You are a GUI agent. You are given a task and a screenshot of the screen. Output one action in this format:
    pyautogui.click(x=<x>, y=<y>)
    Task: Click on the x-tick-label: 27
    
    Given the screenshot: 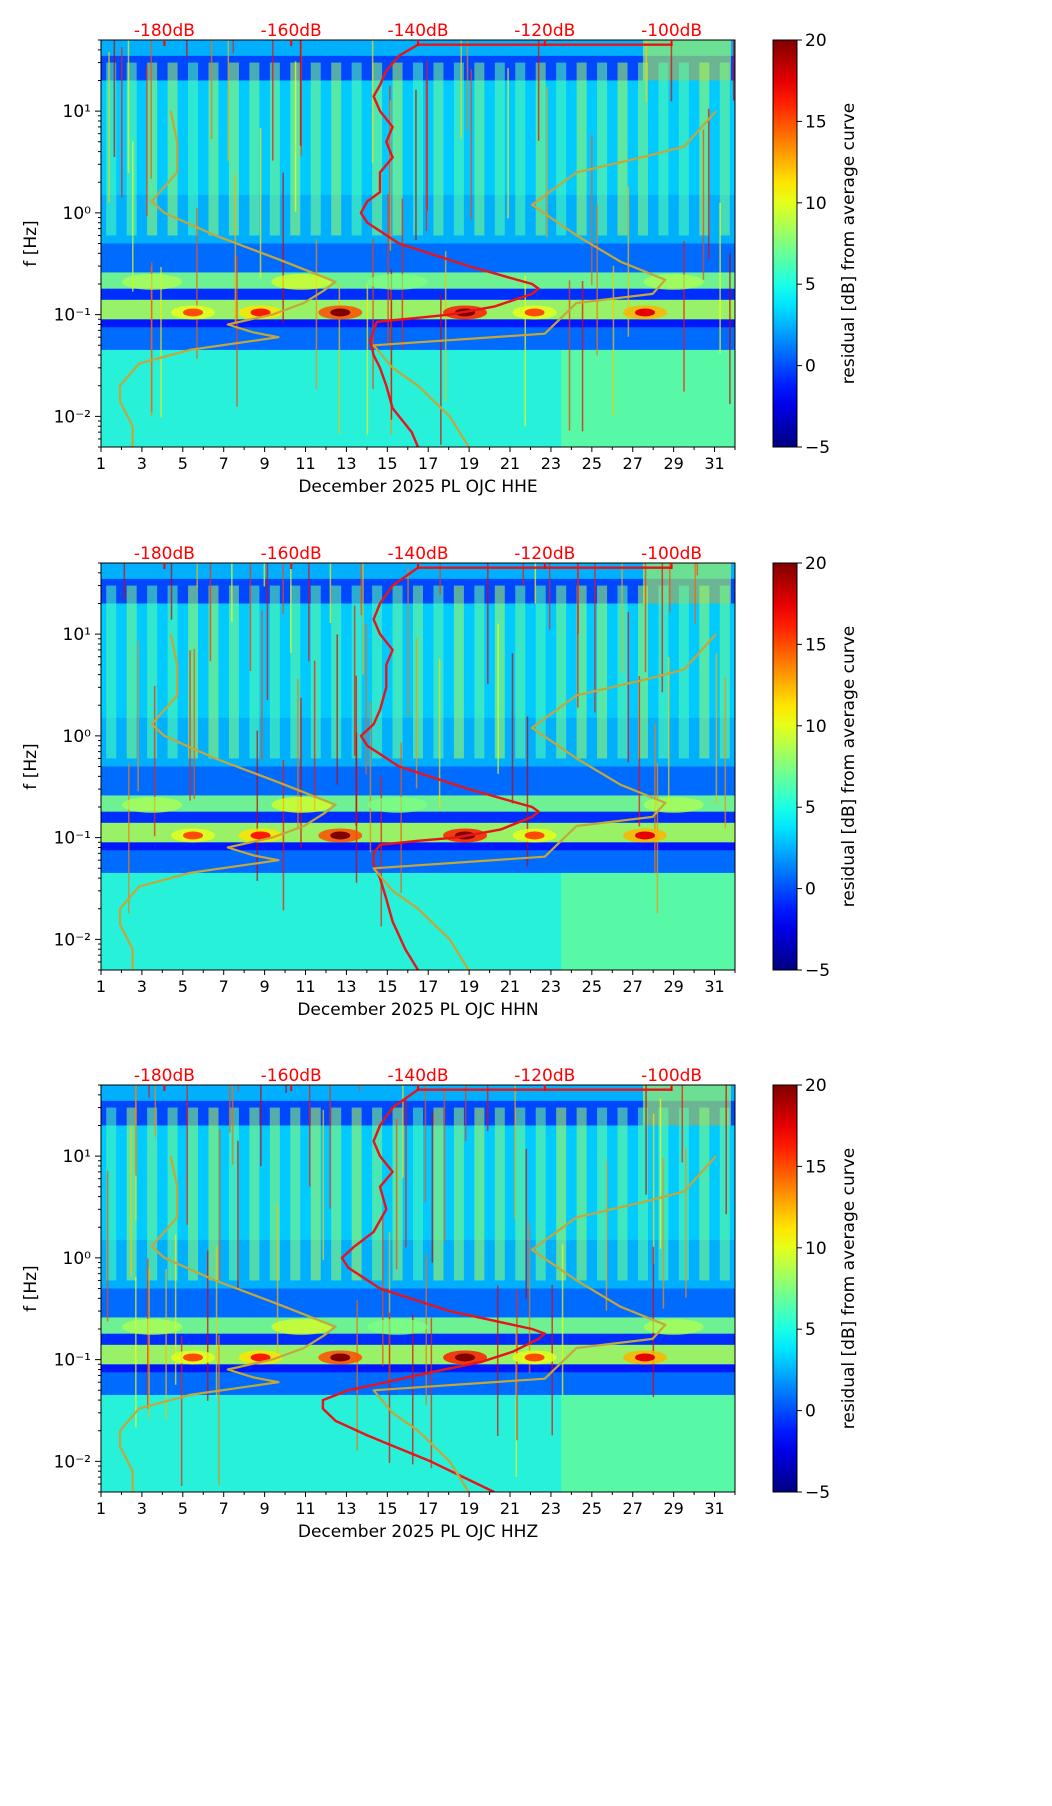 What is the action you would take?
    pyautogui.click(x=633, y=986)
    